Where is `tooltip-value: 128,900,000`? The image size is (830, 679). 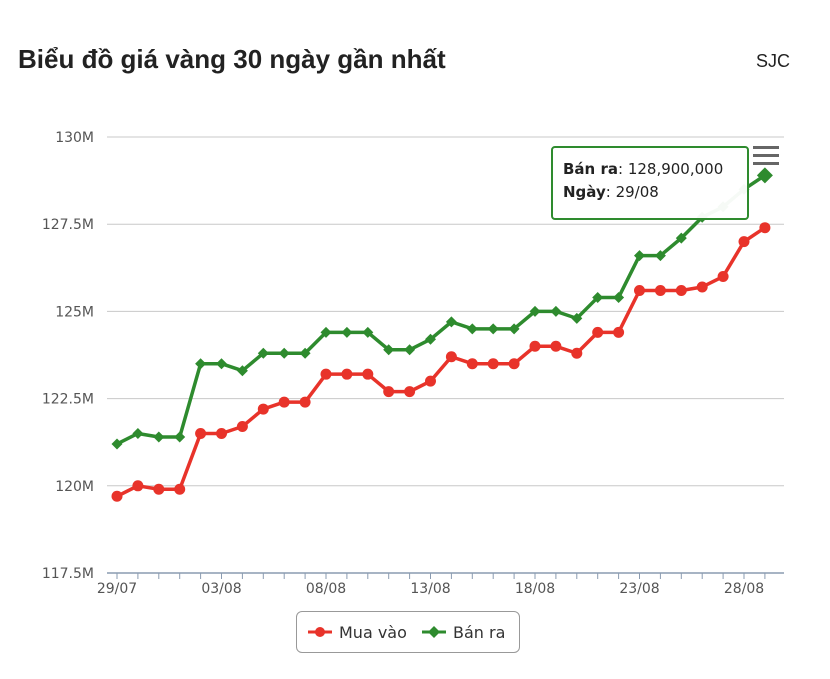
tooltip-value: 128,900,000 is located at coordinates (675, 169).